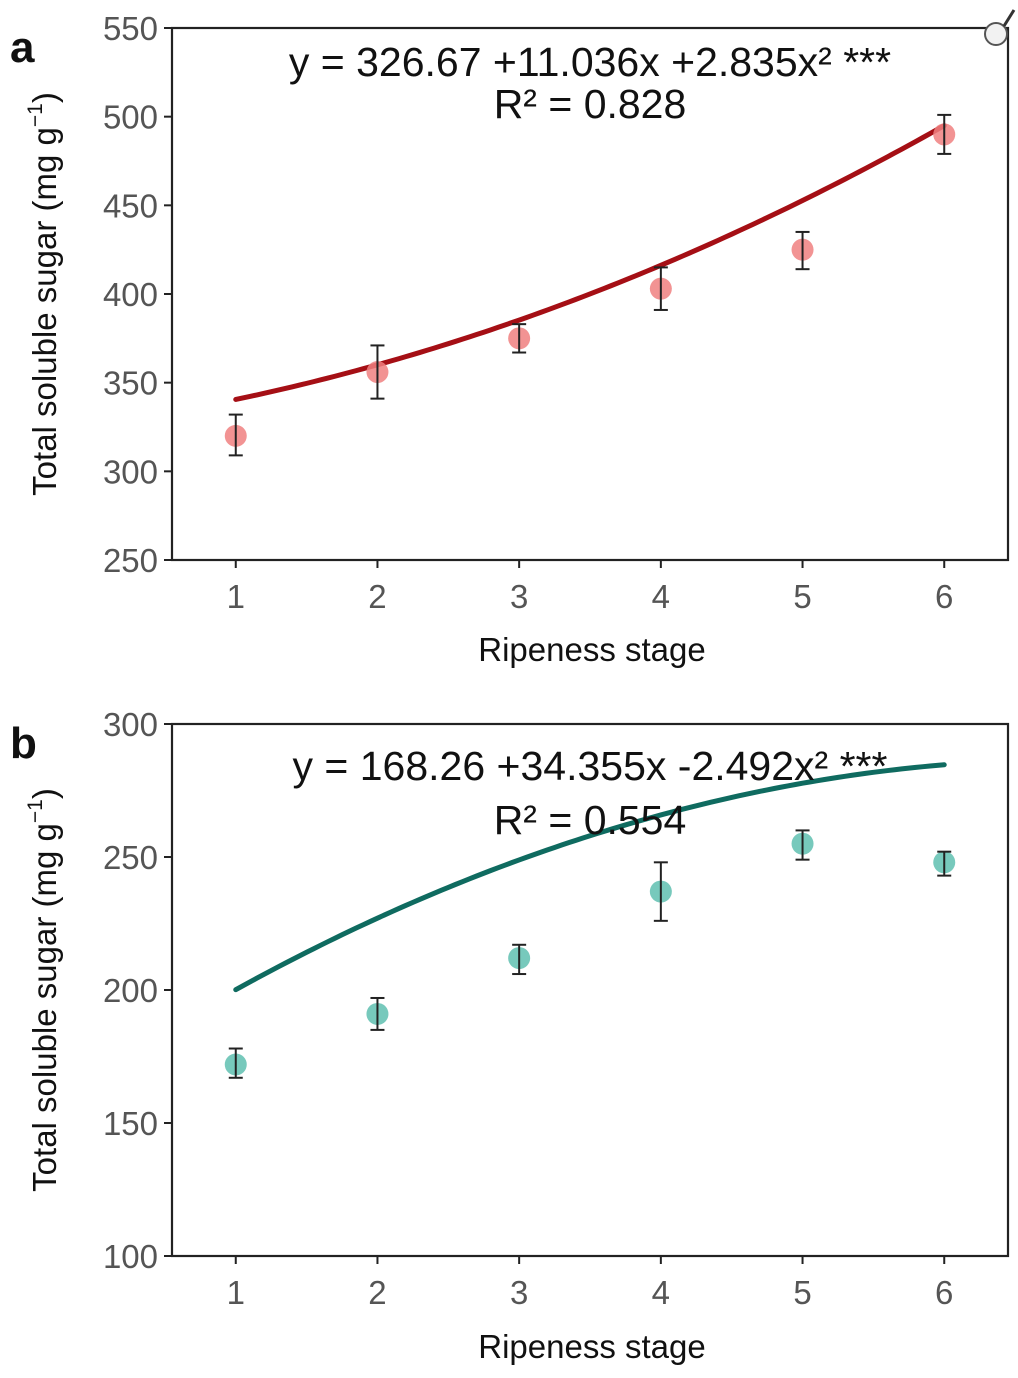 This screenshot has height=1378, width=1018. I want to click on panel-a-y-tick-label: 450, so click(130, 205).